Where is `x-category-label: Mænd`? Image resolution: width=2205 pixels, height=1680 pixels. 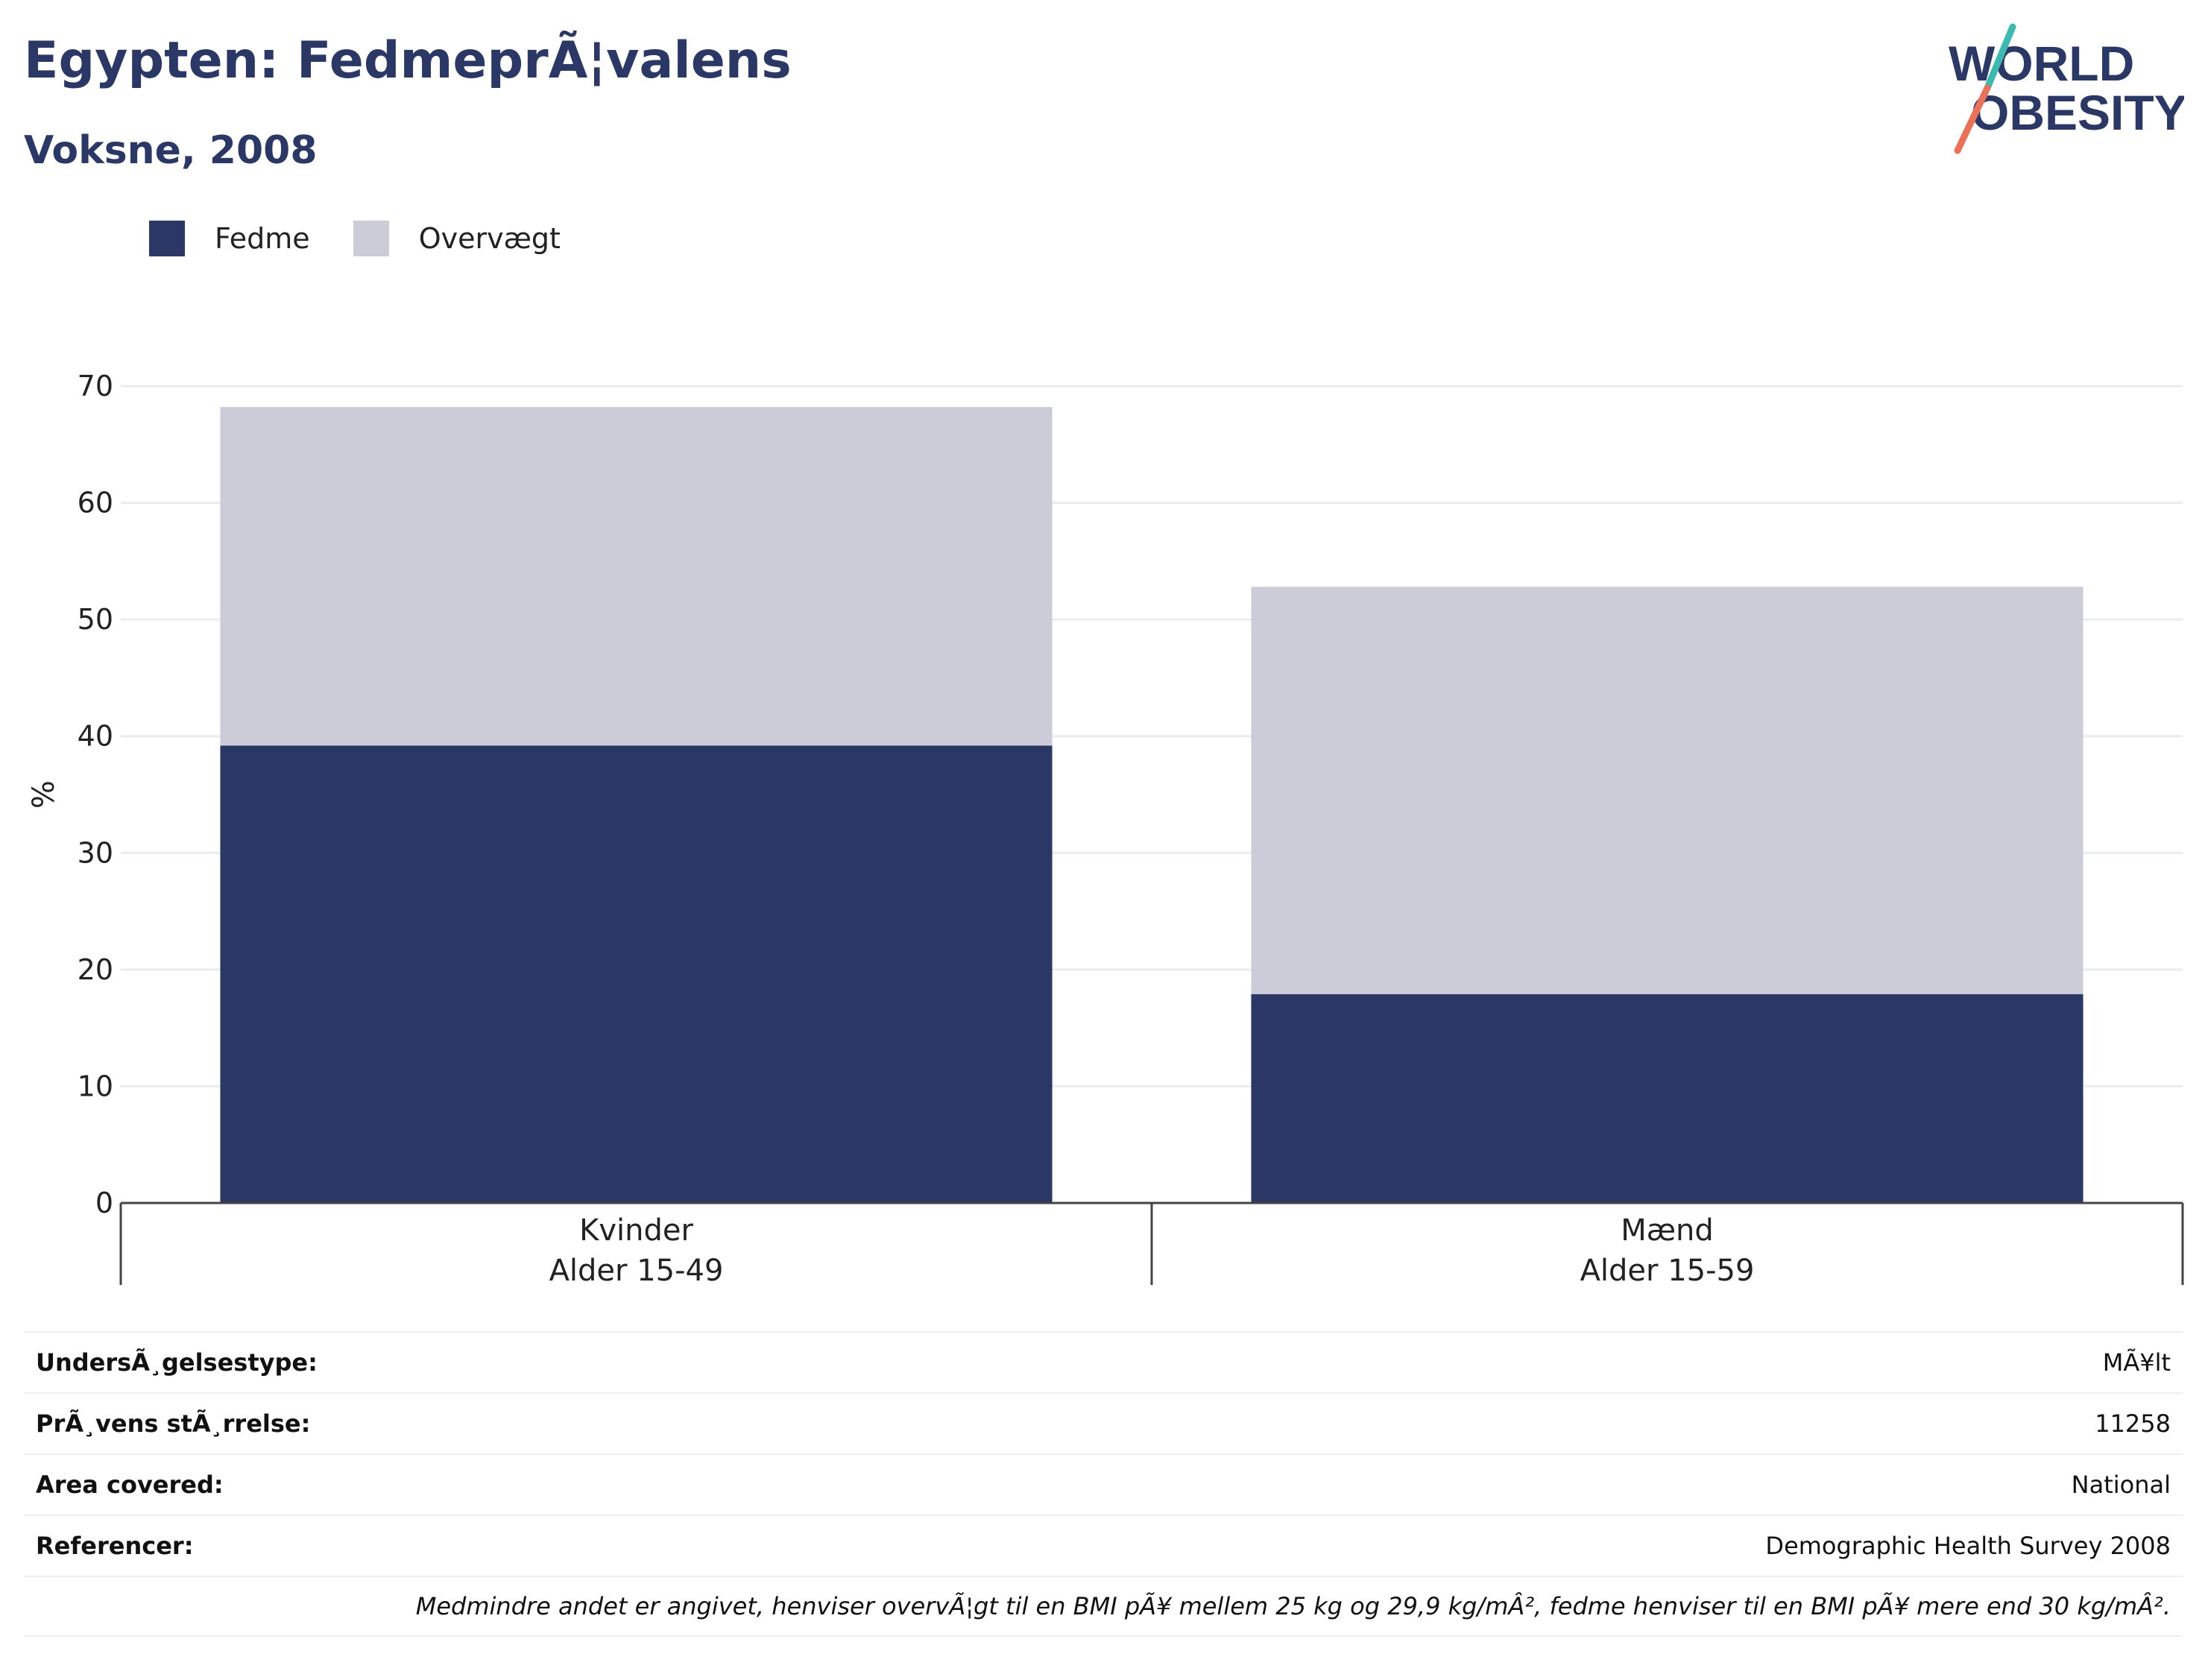
x-category-label: Mænd is located at coordinates (1667, 1230).